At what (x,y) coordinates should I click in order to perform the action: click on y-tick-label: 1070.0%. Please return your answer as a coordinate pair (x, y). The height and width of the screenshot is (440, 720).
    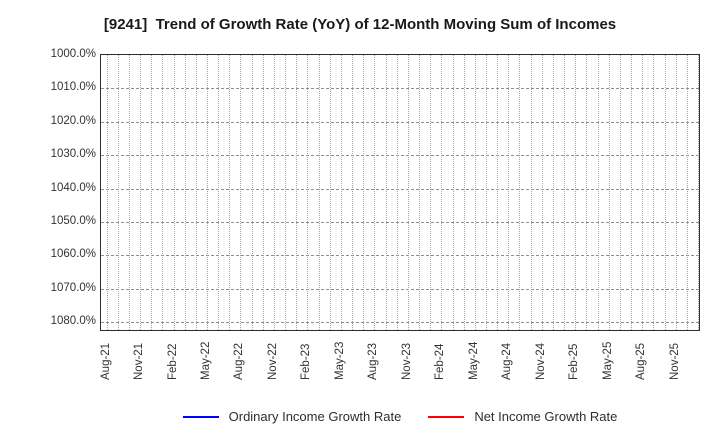
    Looking at the image, I should click on (73, 287).